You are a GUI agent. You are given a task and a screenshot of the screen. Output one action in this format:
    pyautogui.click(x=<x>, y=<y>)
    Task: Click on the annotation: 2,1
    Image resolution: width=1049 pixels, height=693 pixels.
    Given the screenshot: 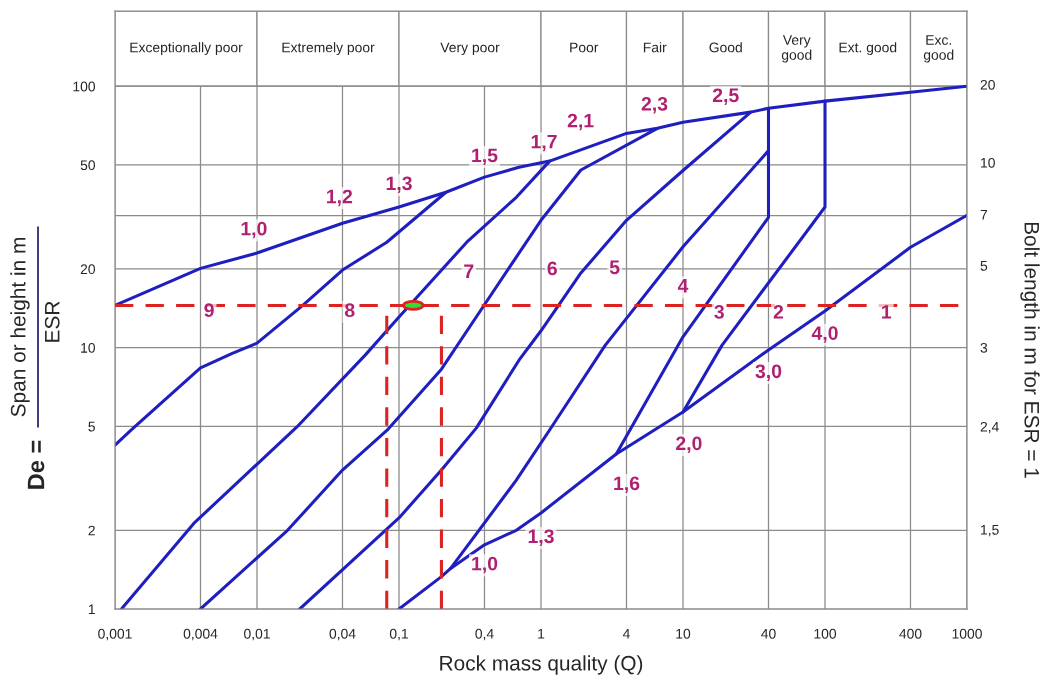 What is the action you would take?
    pyautogui.click(x=580, y=122)
    